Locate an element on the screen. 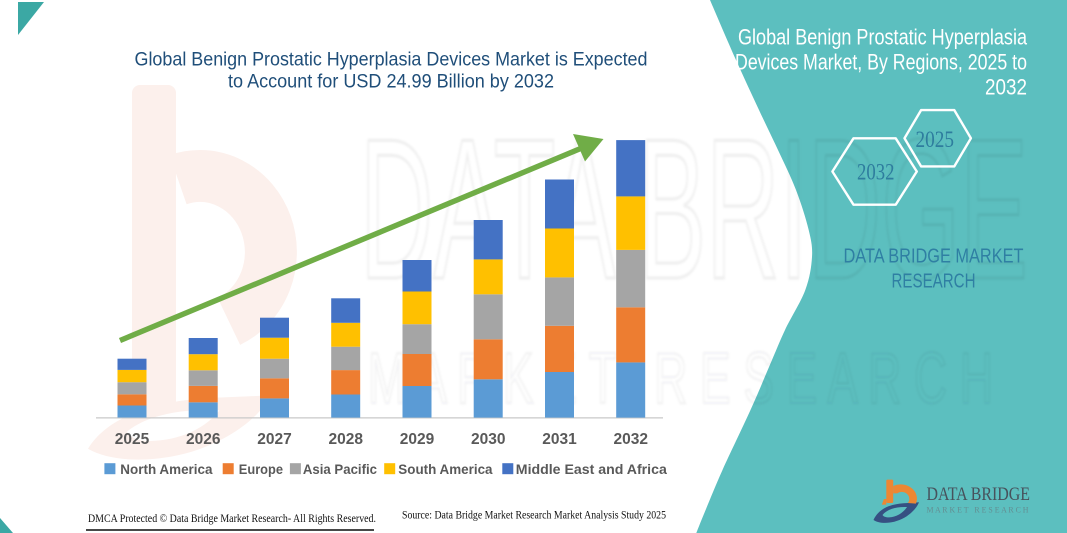 The height and width of the screenshot is (533, 1067). svg-text: 2027 is located at coordinates (274, 439).